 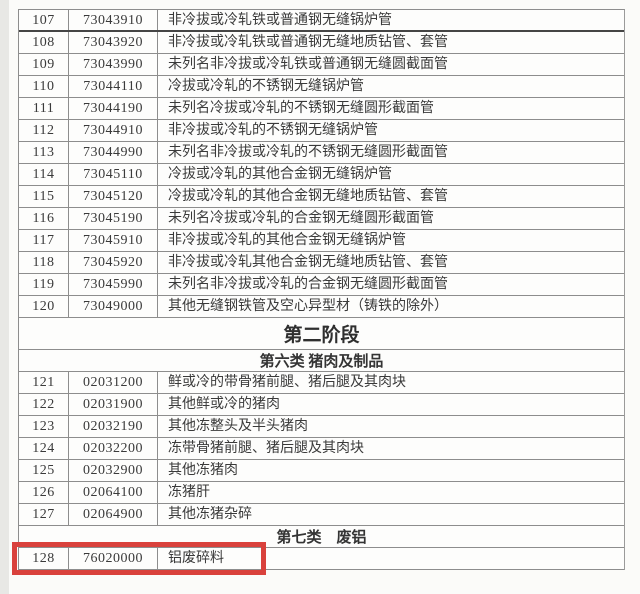 What do you see at coordinates (44, 558) in the screenshot?
I see `row-number-cell: 128` at bounding box center [44, 558].